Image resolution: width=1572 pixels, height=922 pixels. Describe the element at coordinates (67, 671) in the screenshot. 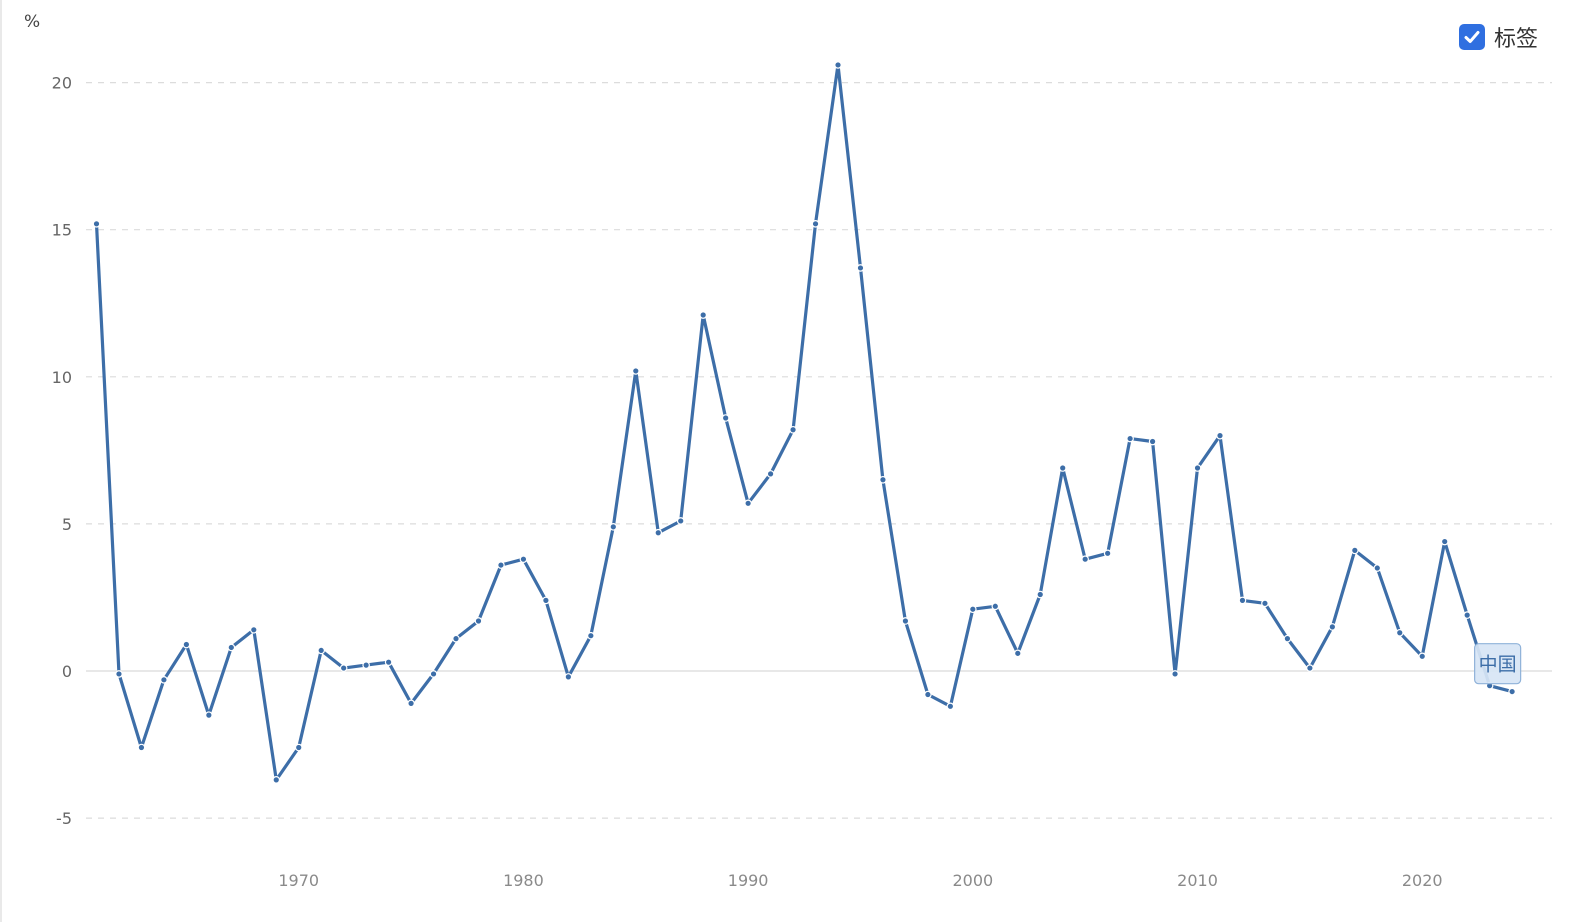

I see `y-tick-label: 0` at that location.